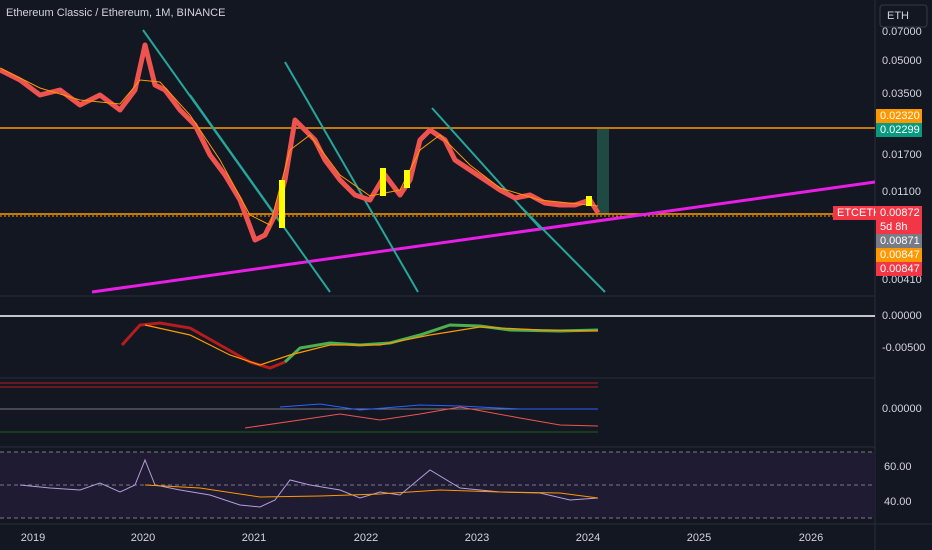  I want to click on osc-label: 0.00000, so click(902, 409).